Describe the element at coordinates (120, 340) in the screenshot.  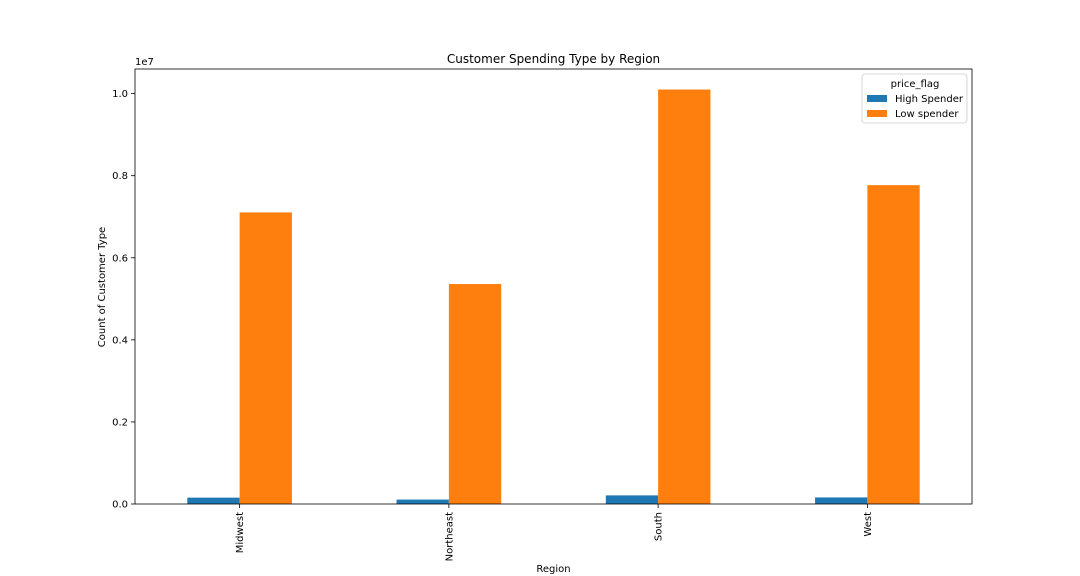
I see `y-tick-label: 0.4` at that location.